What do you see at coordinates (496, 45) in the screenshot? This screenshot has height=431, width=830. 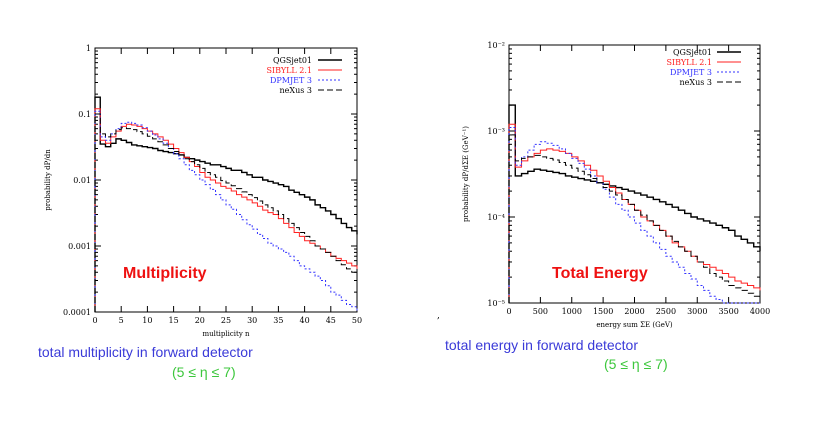 I see `y-tick-label: 10⁻²` at bounding box center [496, 45].